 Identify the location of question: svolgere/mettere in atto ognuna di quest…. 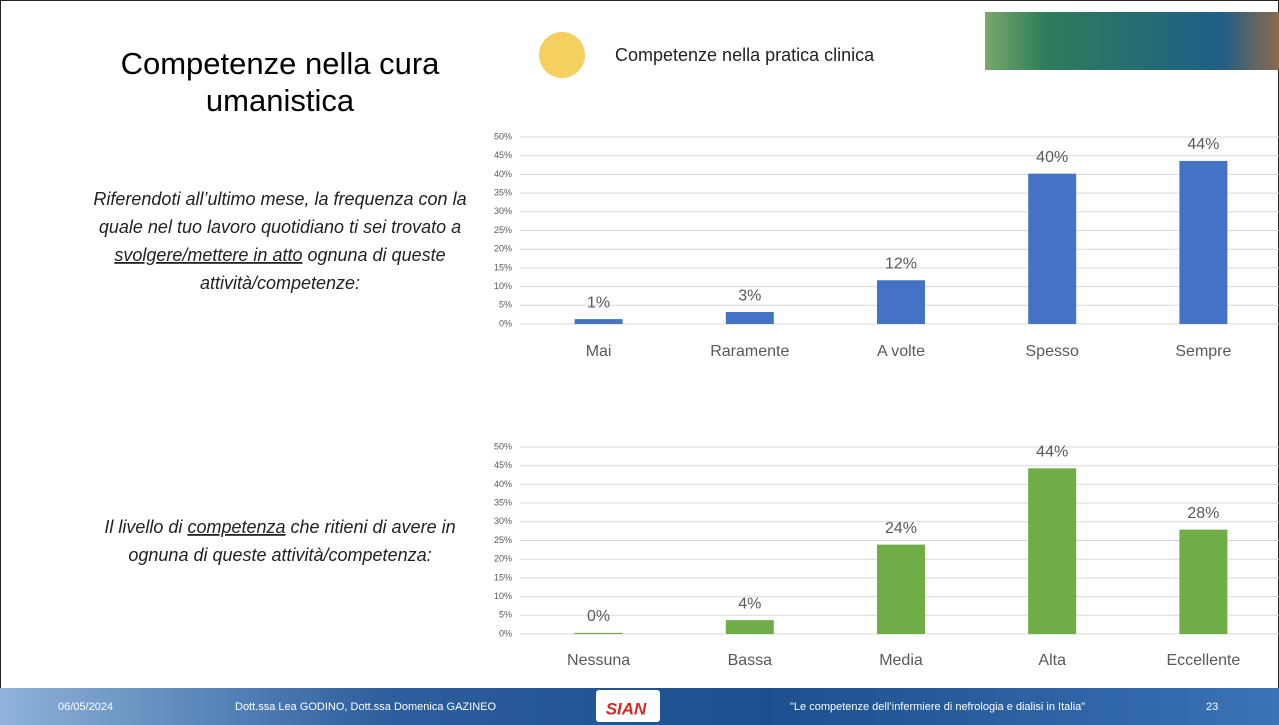
(279, 255).